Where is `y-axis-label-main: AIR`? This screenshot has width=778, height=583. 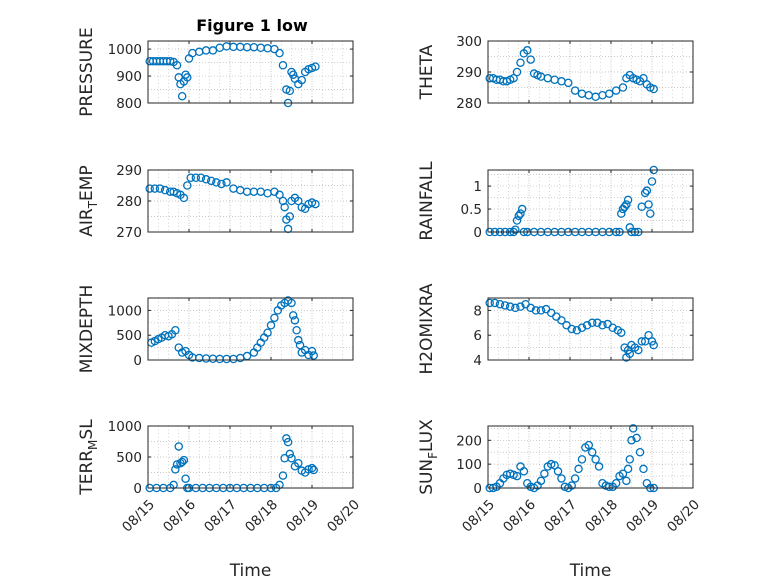
y-axis-label-main: AIR is located at coordinates (87, 222).